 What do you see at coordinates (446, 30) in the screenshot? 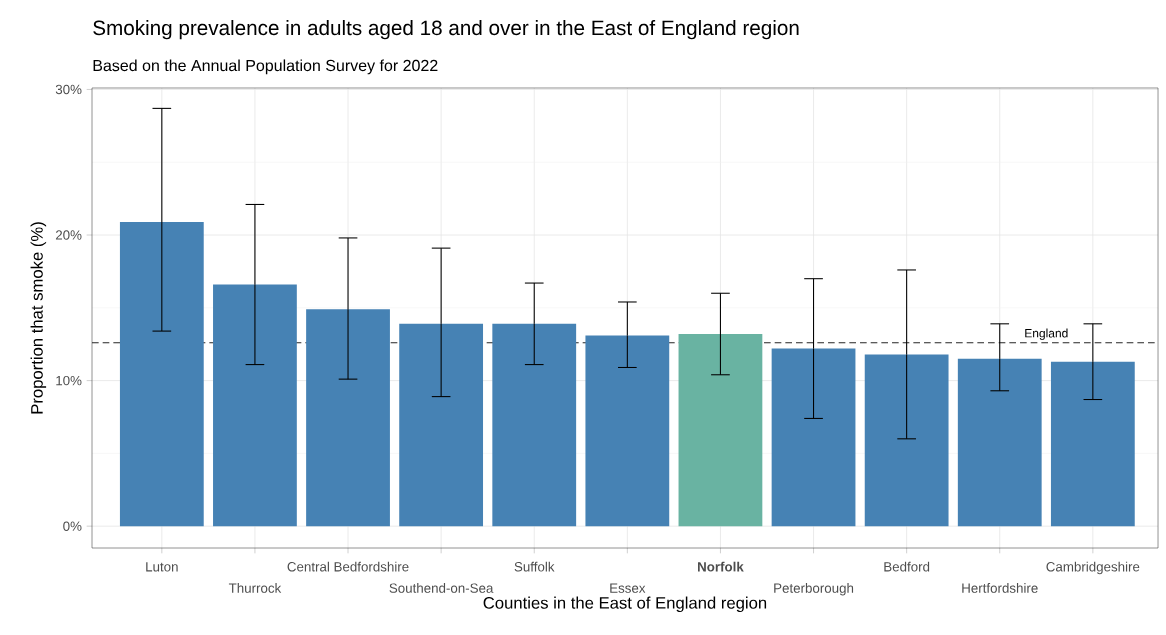
I see `chart-title: Smoking prevalence in adults aged 18 and over in the East of England region` at bounding box center [446, 30].